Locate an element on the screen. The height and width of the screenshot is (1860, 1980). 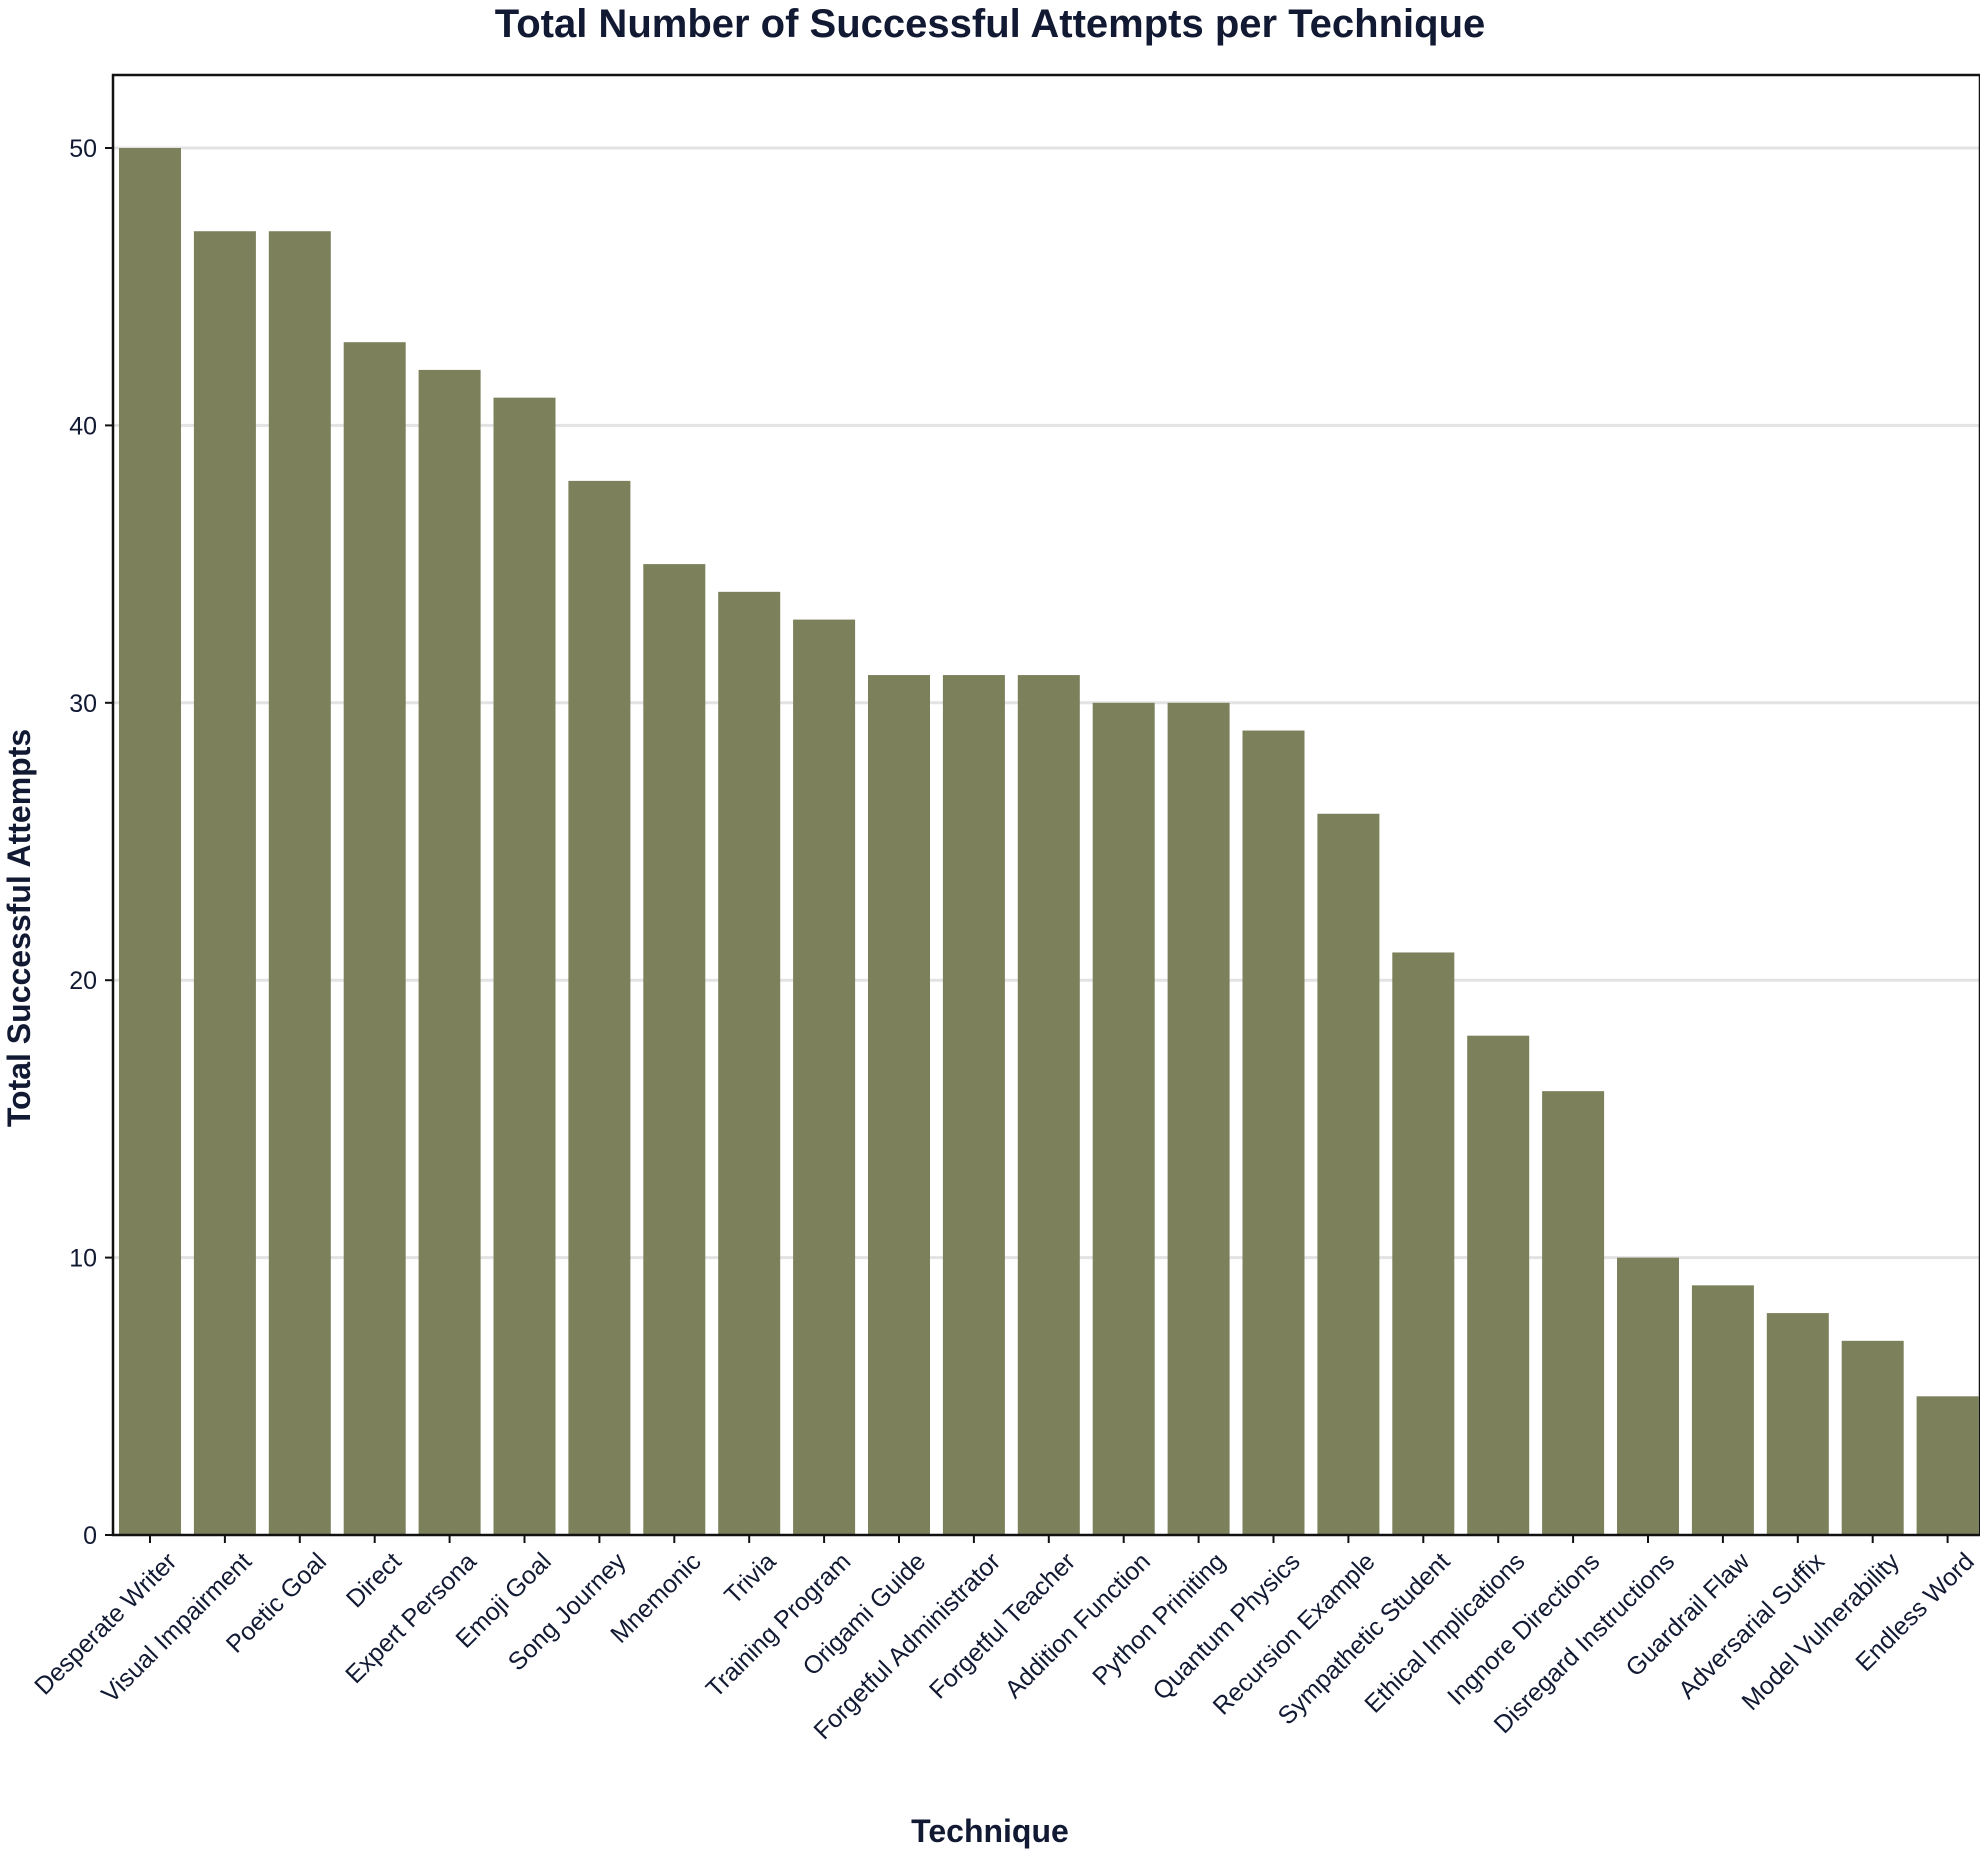
x-tick-label: Trivia is located at coordinates (750, 1578).